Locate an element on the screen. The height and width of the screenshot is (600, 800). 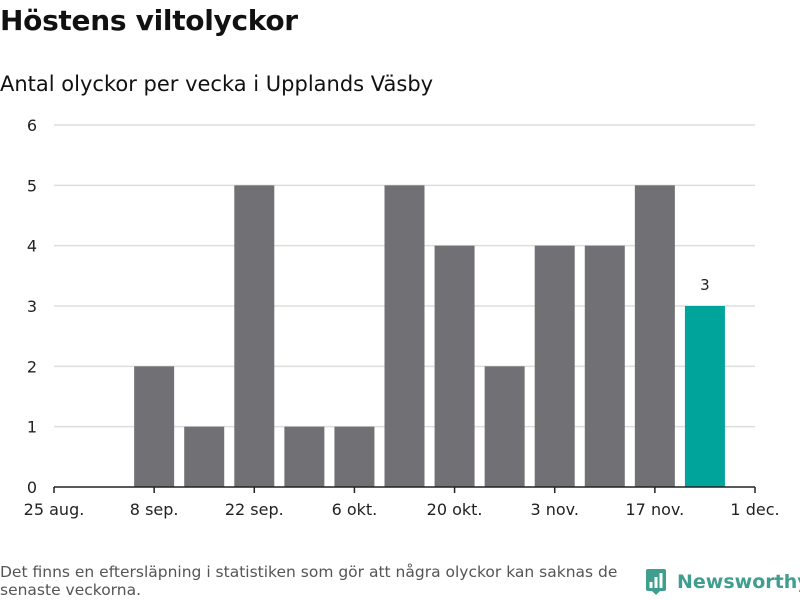
x-tick-label: 22 sep. is located at coordinates (254, 509).